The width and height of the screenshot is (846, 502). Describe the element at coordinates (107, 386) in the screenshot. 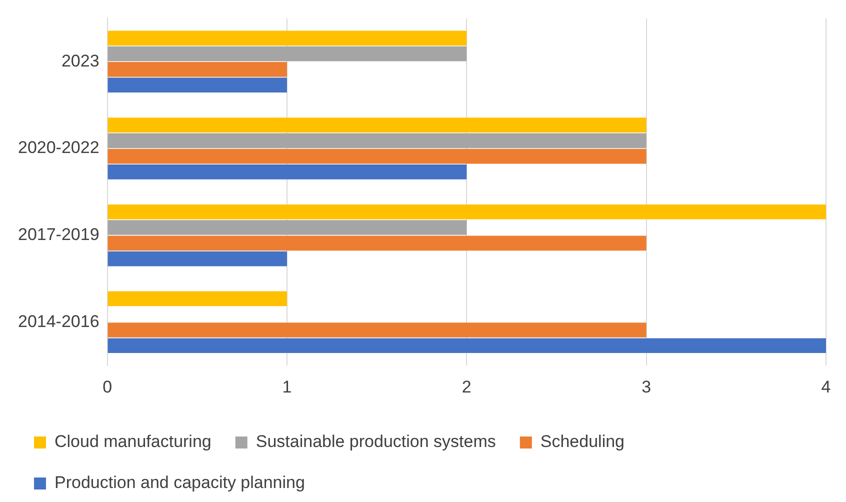

I see `x-tick-label: 0` at that location.